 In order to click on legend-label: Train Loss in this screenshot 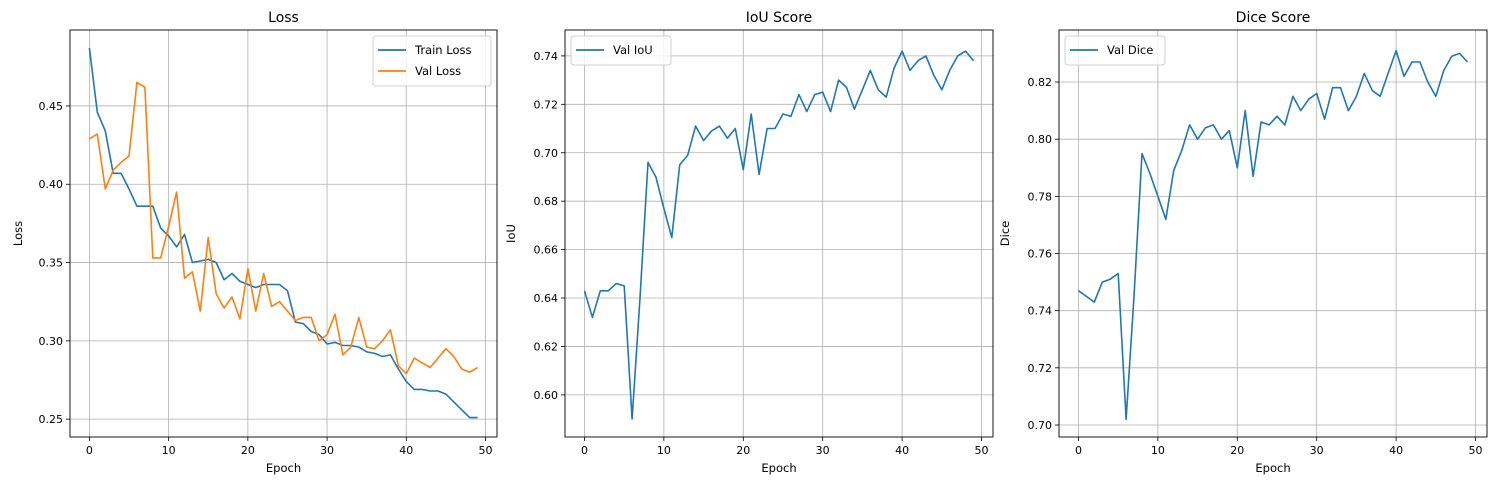, I will do `click(442, 50)`.